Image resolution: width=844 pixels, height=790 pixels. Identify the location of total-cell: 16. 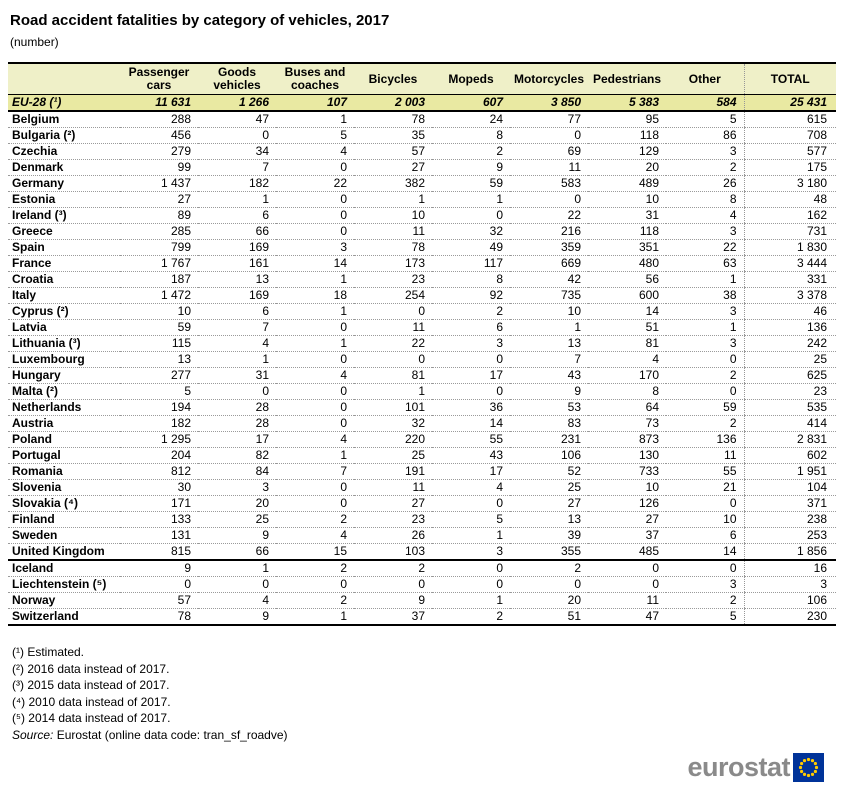
(789, 568).